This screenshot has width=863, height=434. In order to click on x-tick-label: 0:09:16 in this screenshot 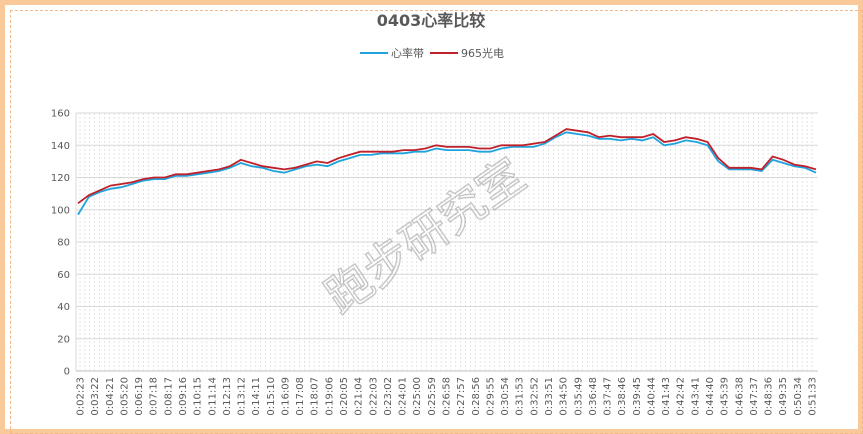, I will do `click(183, 396)`.